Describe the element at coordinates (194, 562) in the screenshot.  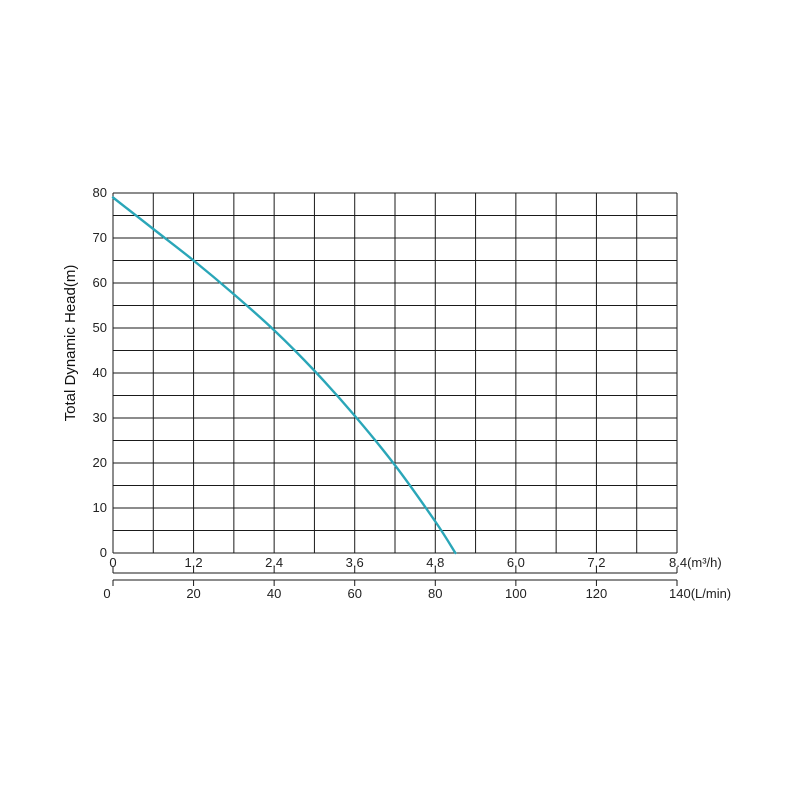
I see `x-tick-label-primary: 1.2` at that location.